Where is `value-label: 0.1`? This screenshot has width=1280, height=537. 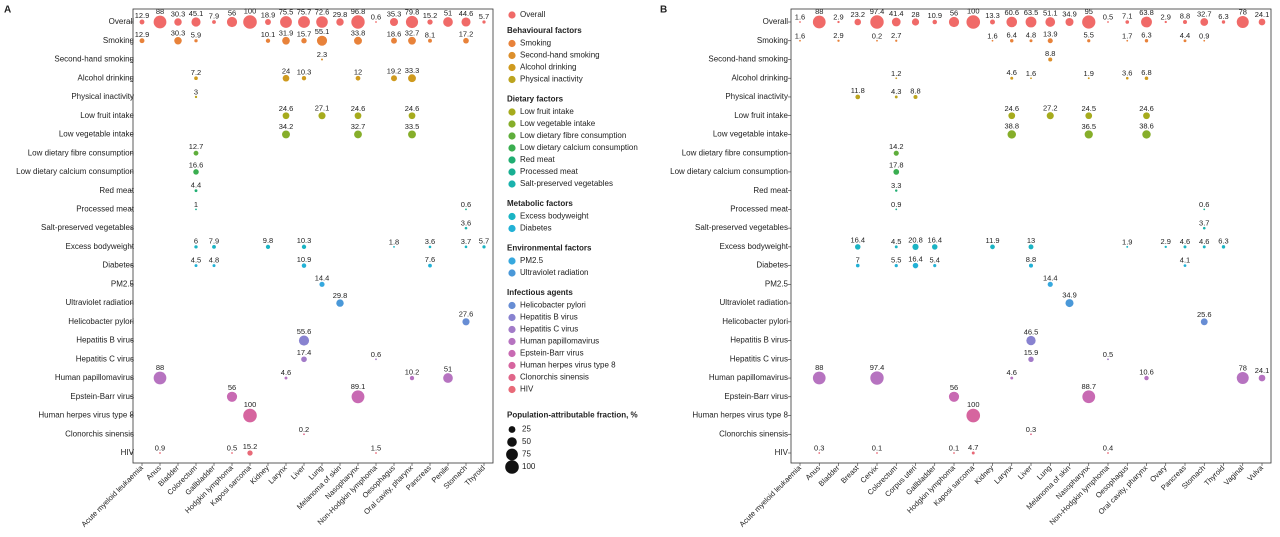
value-label: 0.1 is located at coordinates (954, 448).